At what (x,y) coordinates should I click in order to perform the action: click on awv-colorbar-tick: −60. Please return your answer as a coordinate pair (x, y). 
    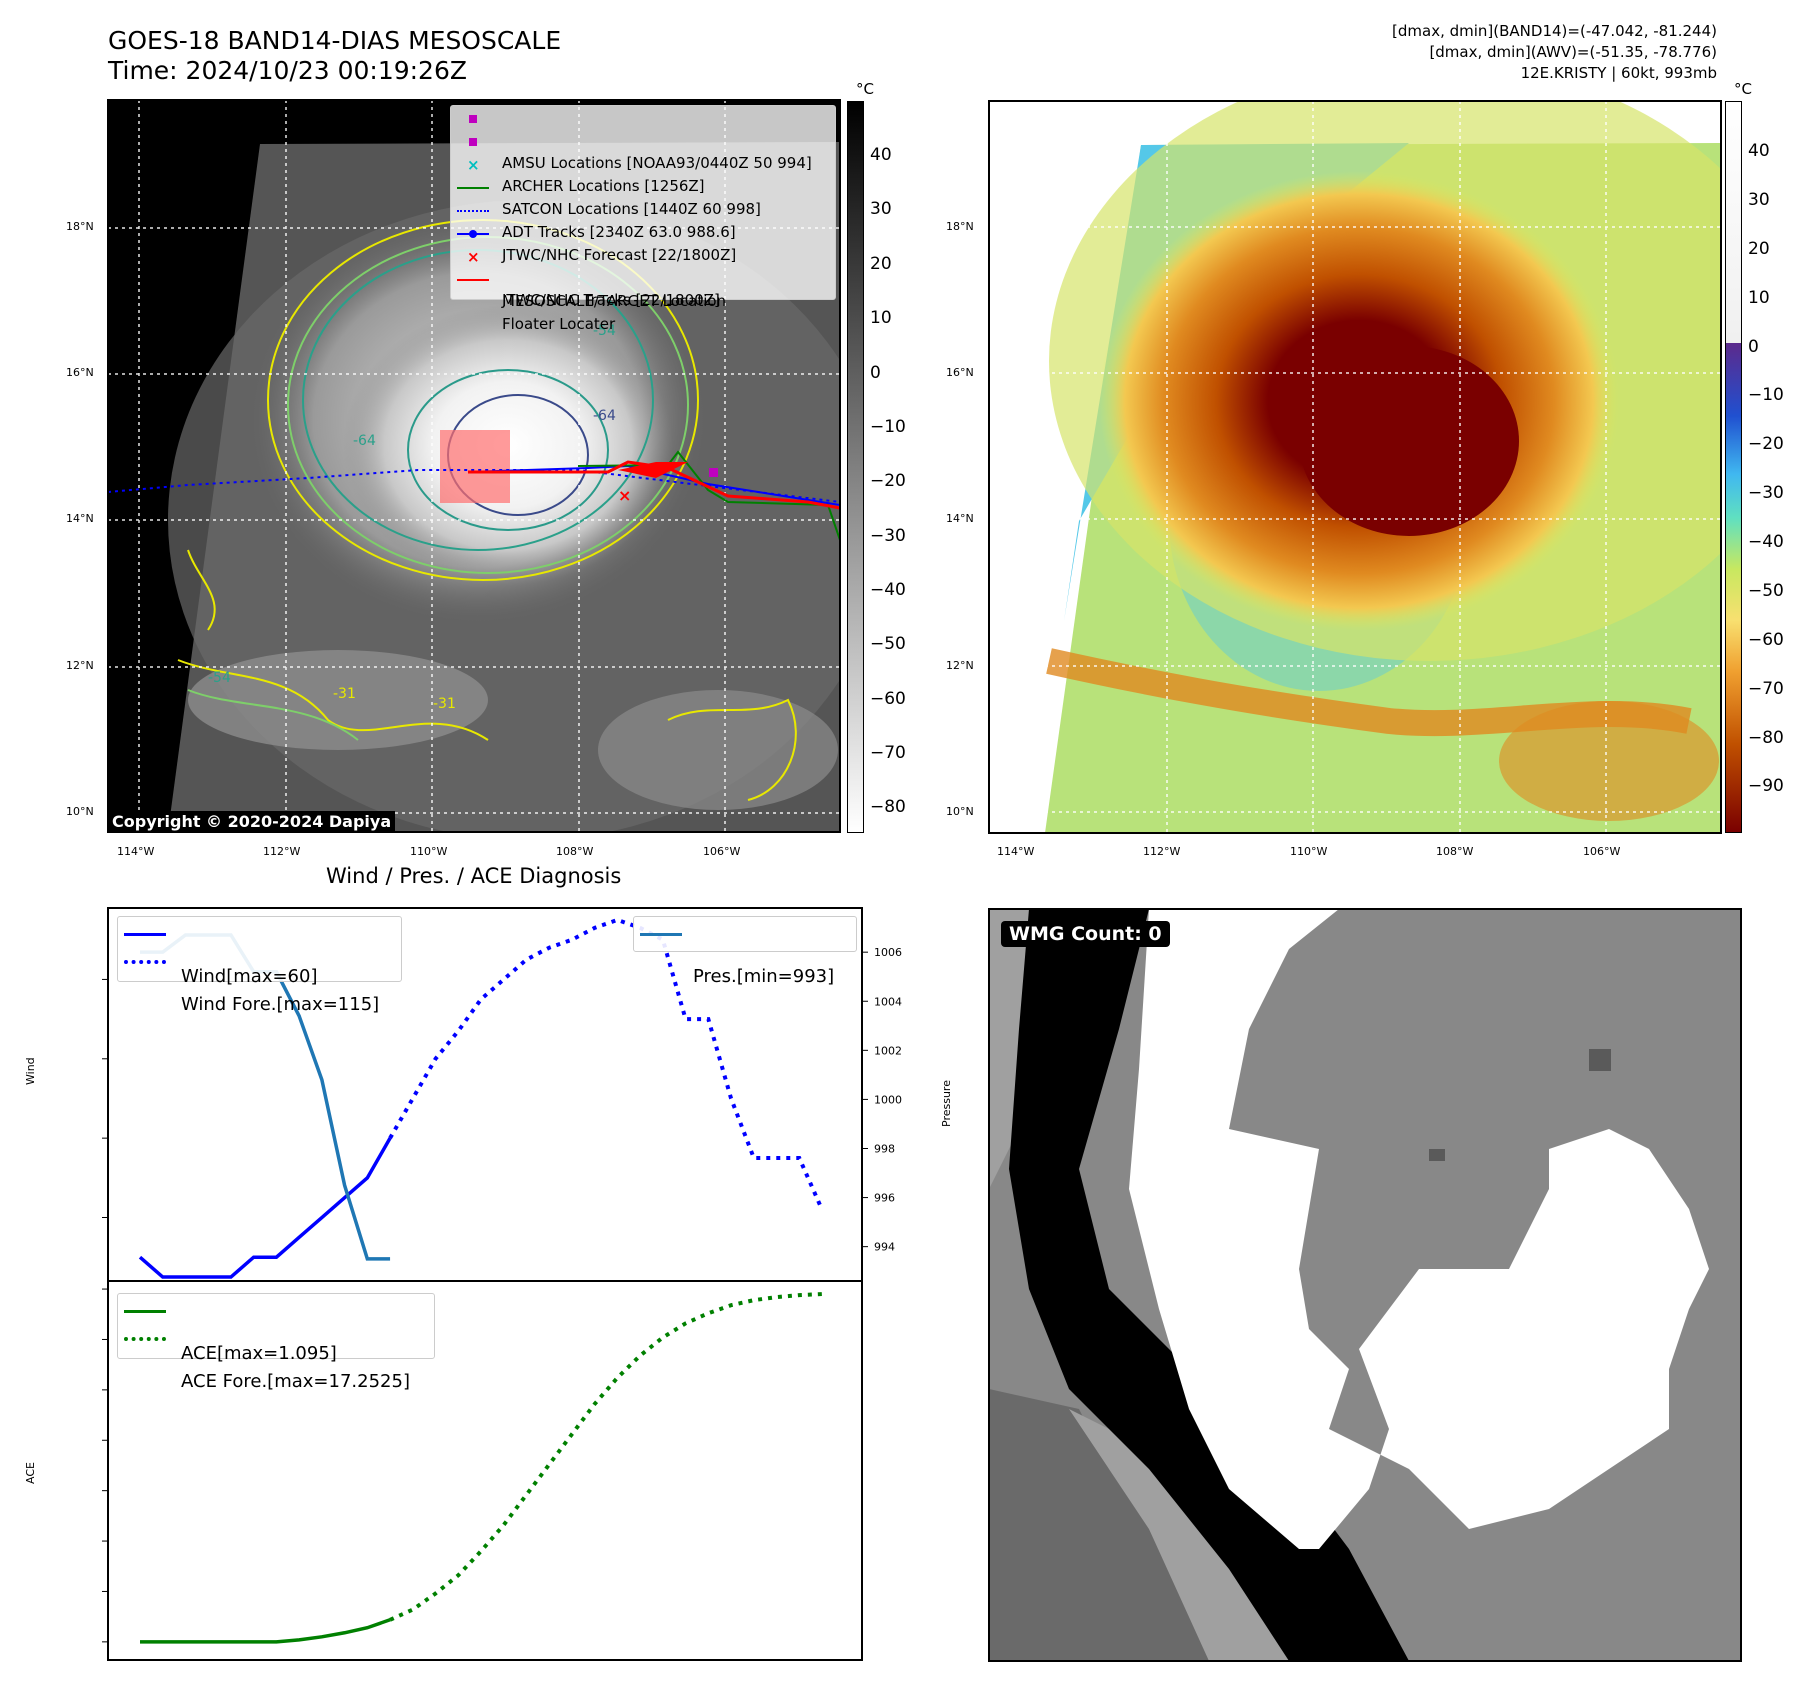
    Looking at the image, I should click on (1766, 640).